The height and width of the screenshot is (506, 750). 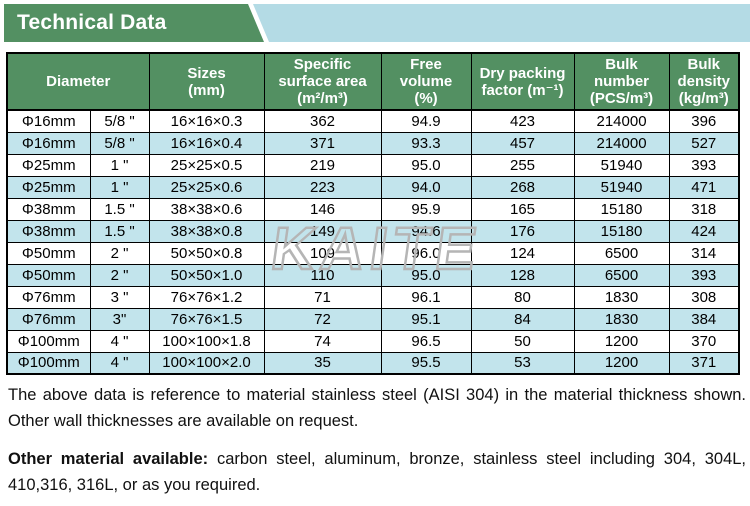 I want to click on table-cell: 149, so click(x=322, y=231).